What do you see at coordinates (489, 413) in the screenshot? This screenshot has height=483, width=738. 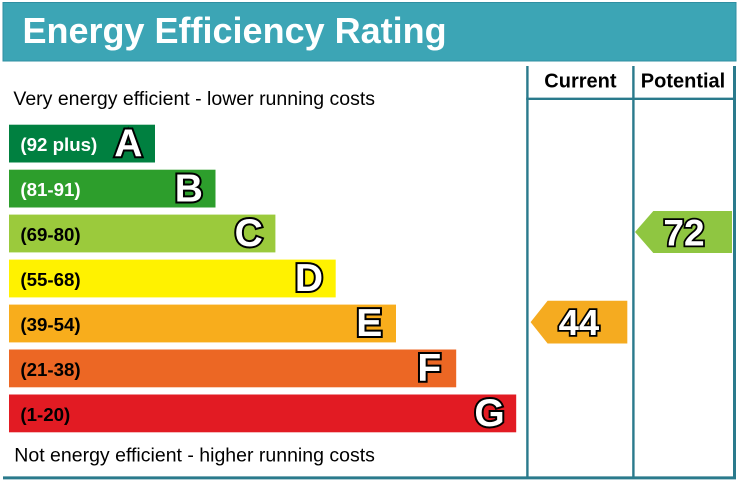 I see `svg-text: G` at bounding box center [489, 413].